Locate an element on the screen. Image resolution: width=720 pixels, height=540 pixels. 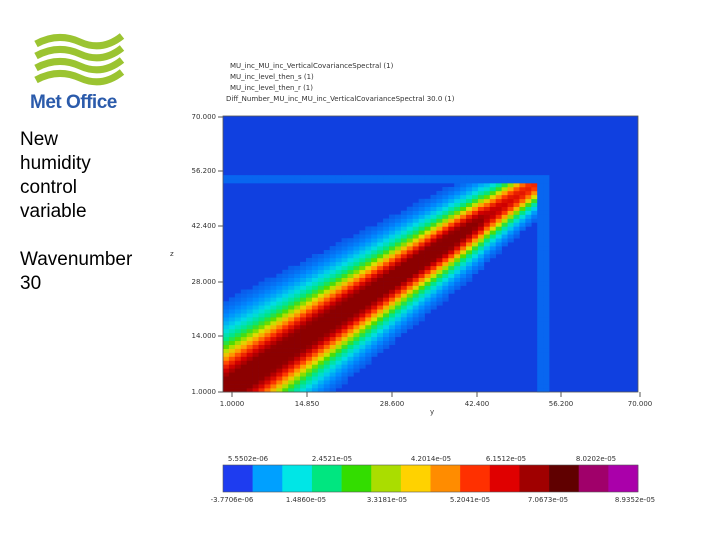
colorbar-lower-label: 1.4860e-05 is located at coordinates (306, 500).